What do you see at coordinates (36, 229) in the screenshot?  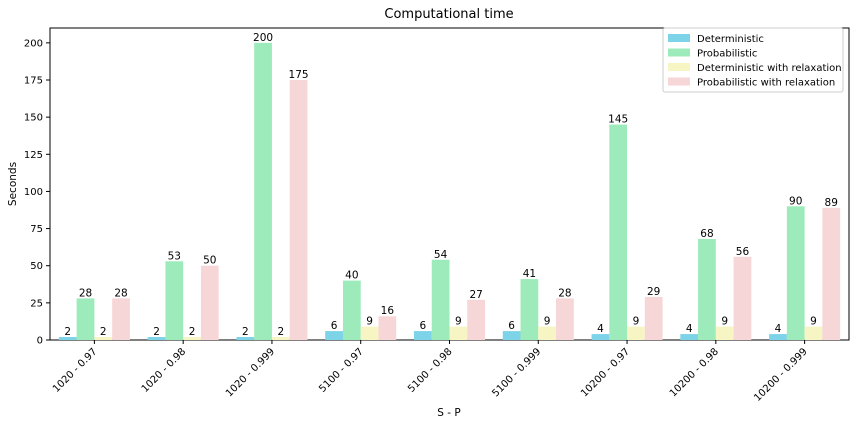 I see `y-tick-label: 75` at bounding box center [36, 229].